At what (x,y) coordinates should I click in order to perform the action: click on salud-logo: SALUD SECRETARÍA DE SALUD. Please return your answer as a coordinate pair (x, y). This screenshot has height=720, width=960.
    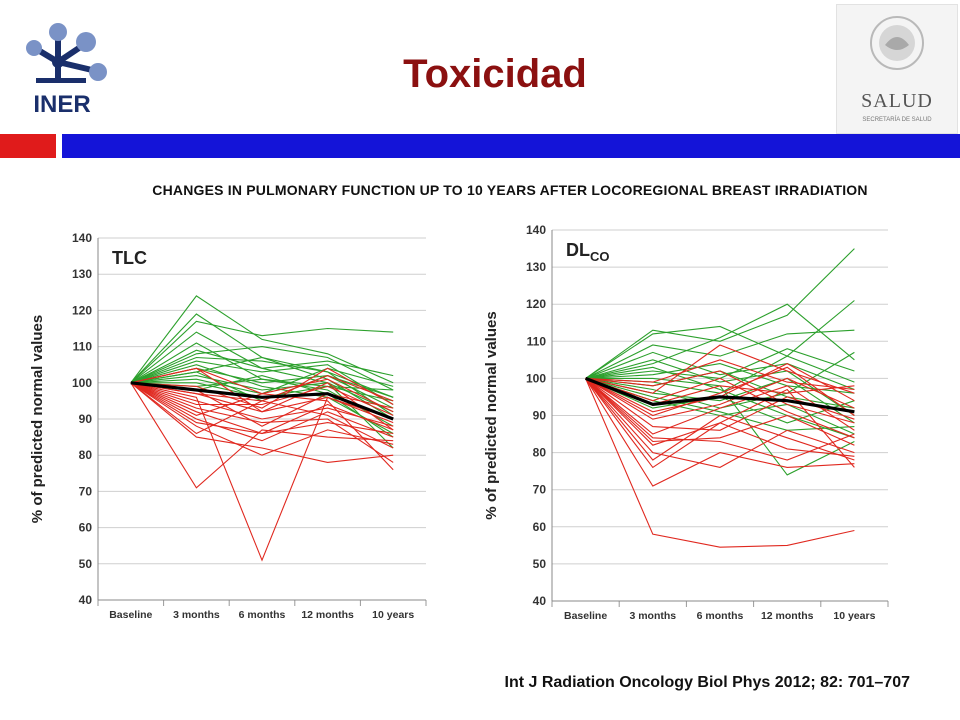
    Looking at the image, I should click on (897, 69).